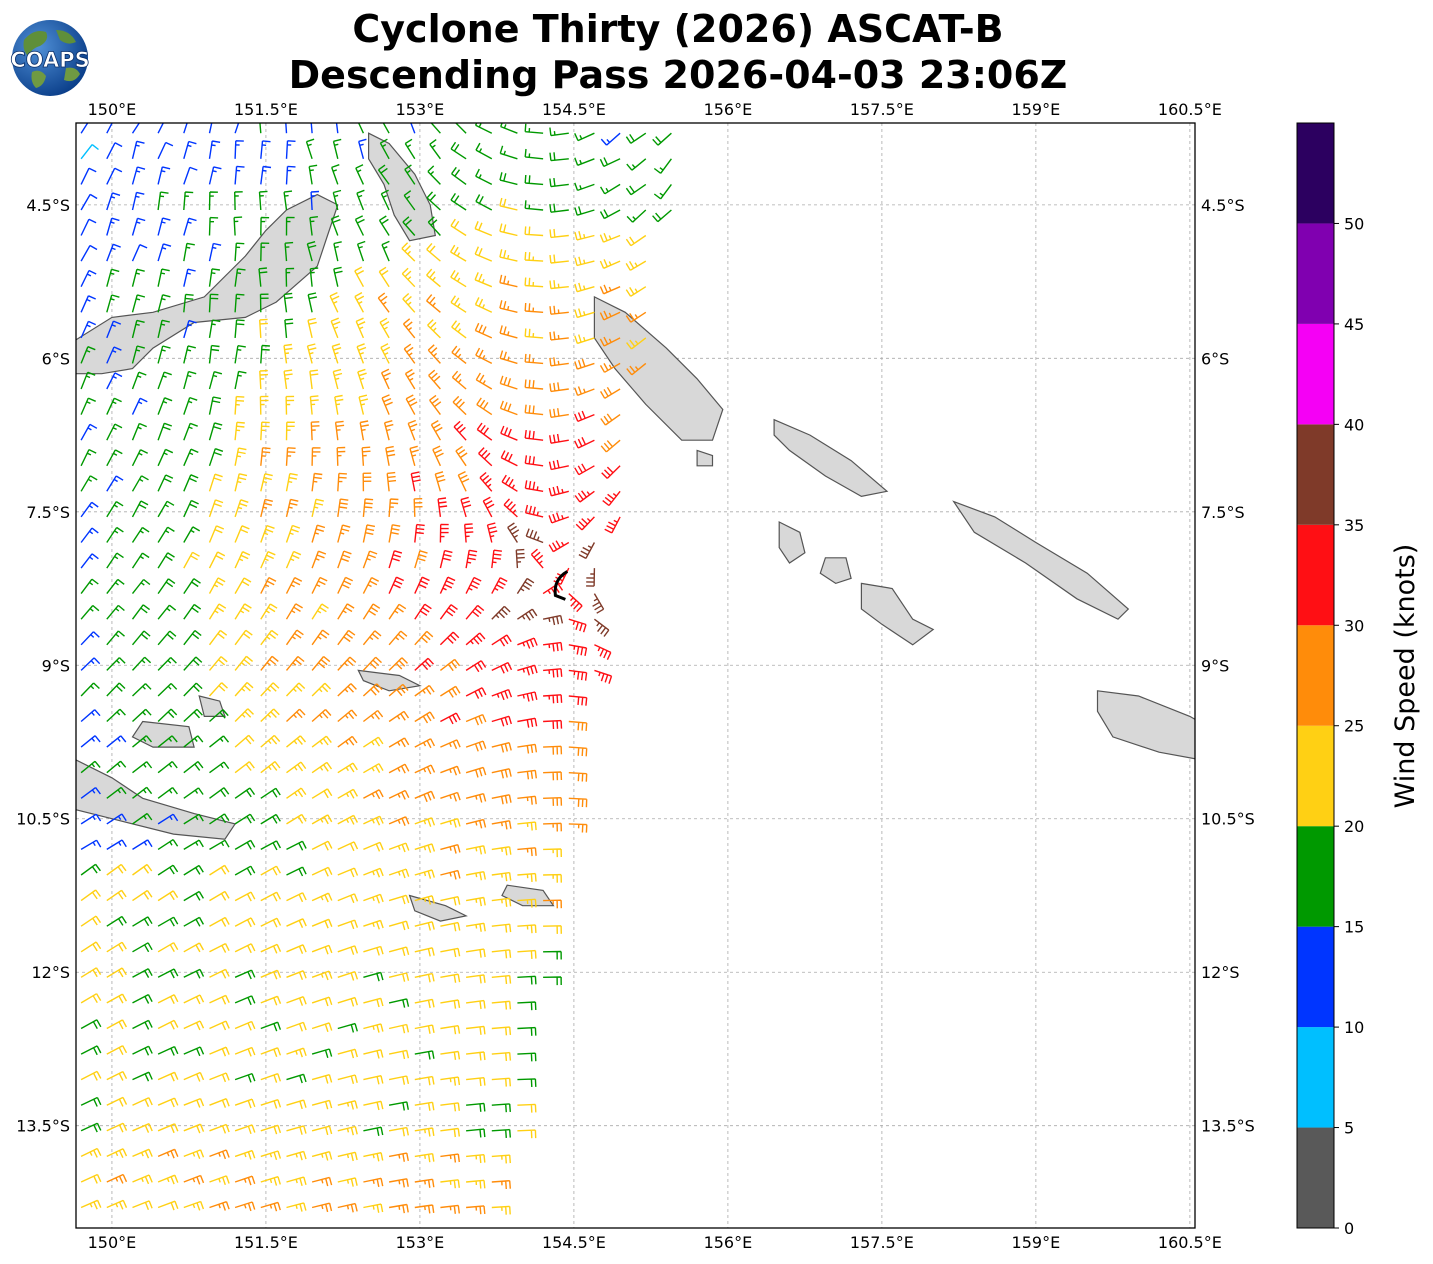 Image resolution: width=1433 pixels, height=1264 pixels. Describe the element at coordinates (1354, 1027) in the screenshot. I see `colorbar-tick-label: 10` at that location.